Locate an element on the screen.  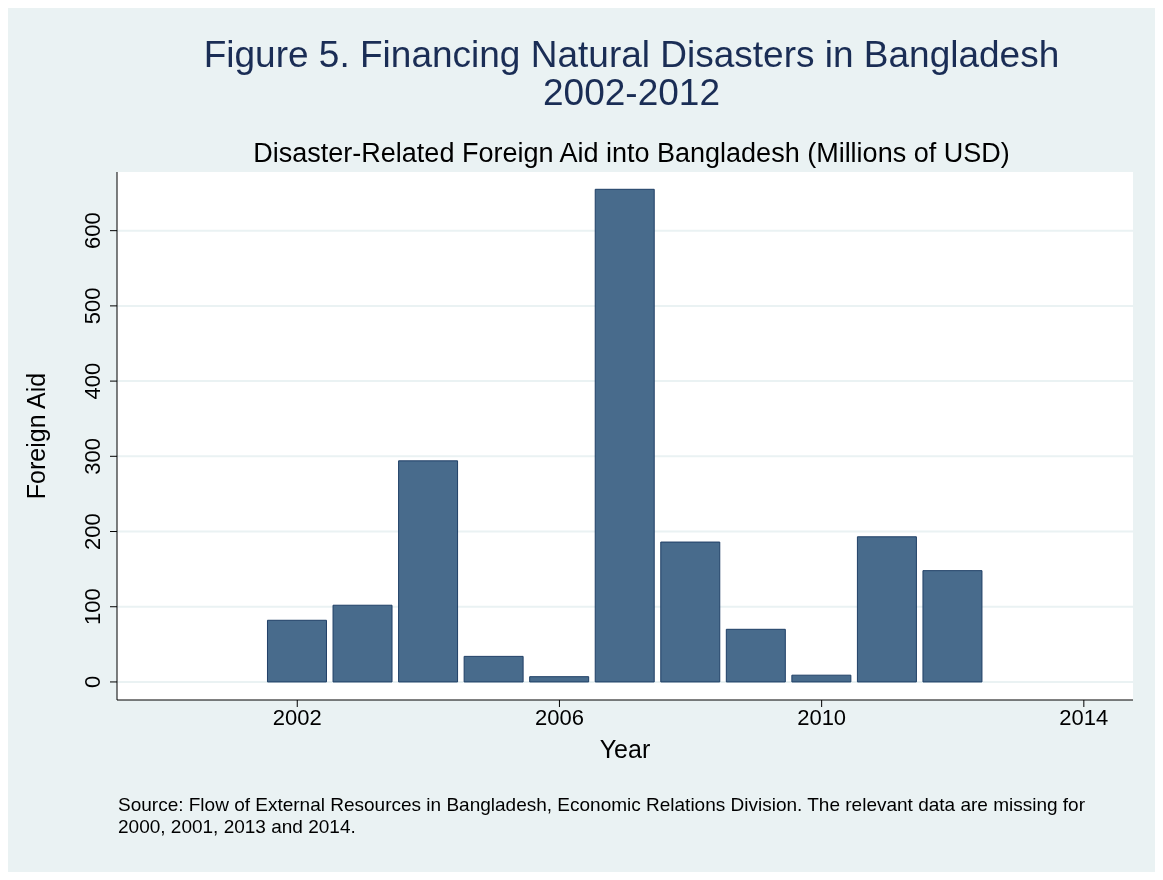
y-tick-label: 400 is located at coordinates (92, 381).